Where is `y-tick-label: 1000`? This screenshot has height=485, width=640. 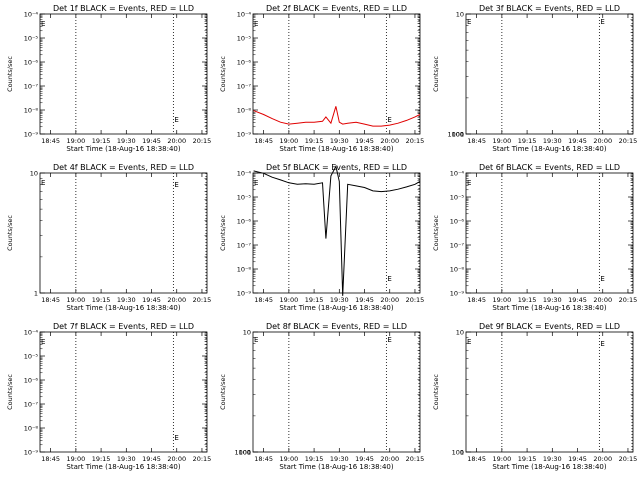
y-tick-label: 1000 is located at coordinates (455, 135).